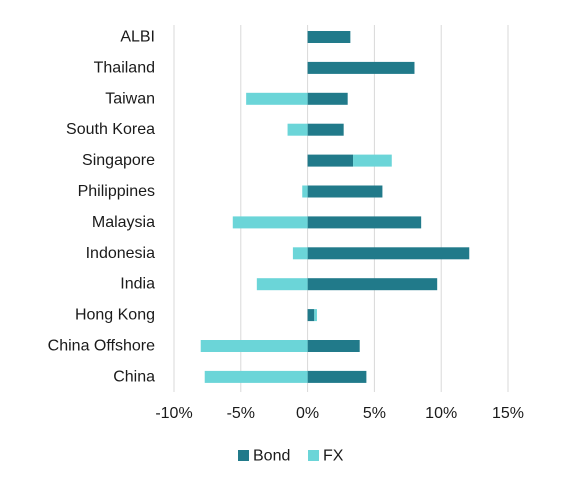 The width and height of the screenshot is (581, 489). Describe the element at coordinates (311, 315) in the screenshot. I see `bar-bond-hong-kong` at that location.